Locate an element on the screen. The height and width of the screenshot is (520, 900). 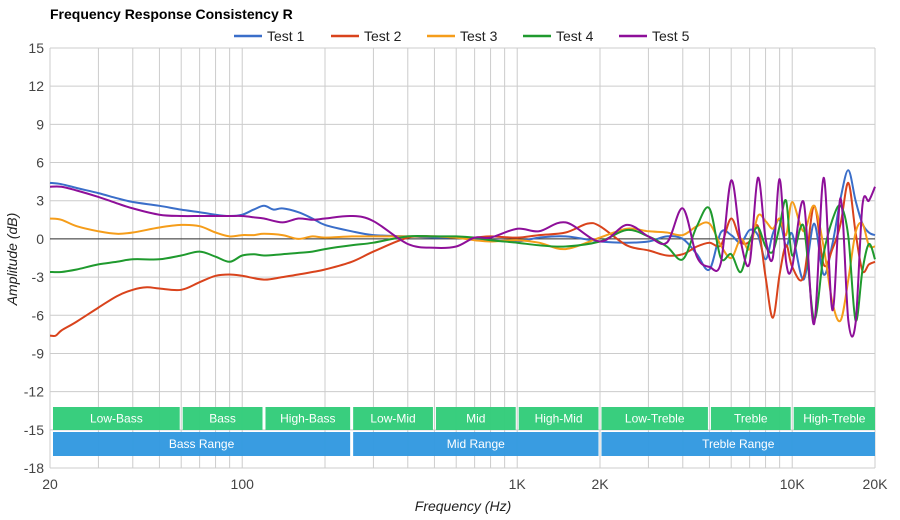
x-tick-label: 20 is located at coordinates (50, 484).